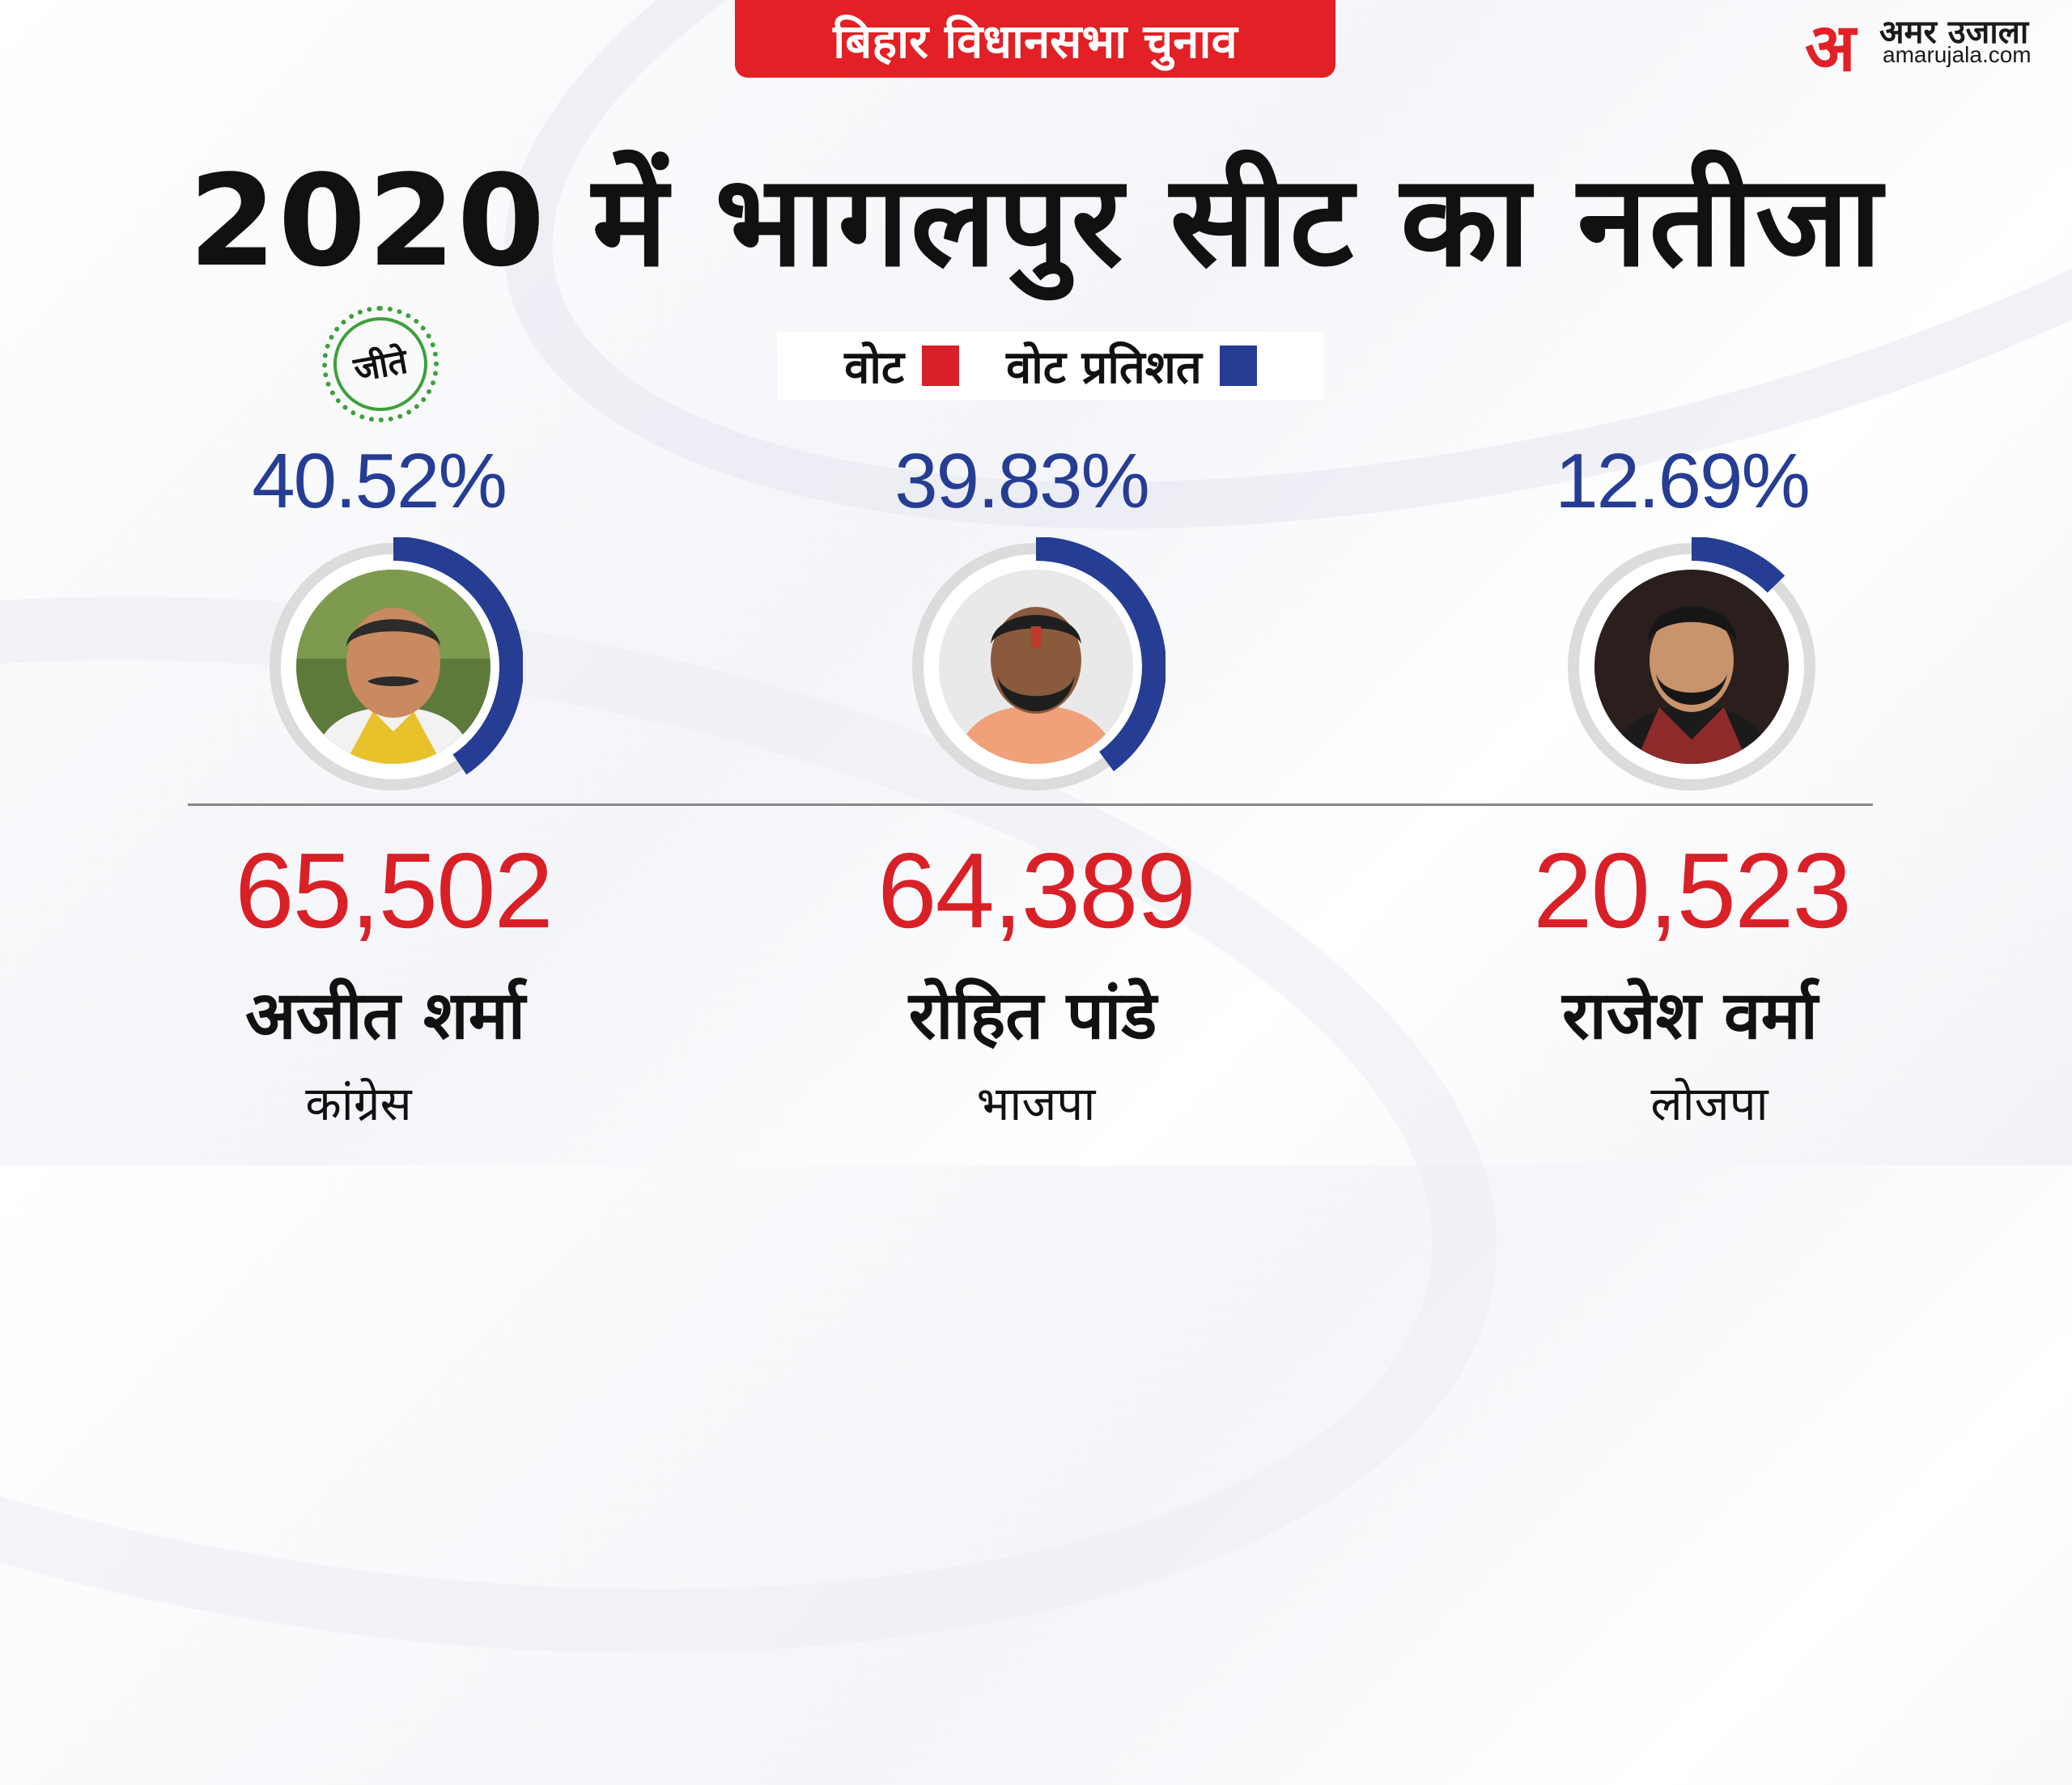 This screenshot has height=1785, width=2072. Describe the element at coordinates (1690, 1016) in the screenshot. I see `candidate-name: राजेश वर्मा` at that location.